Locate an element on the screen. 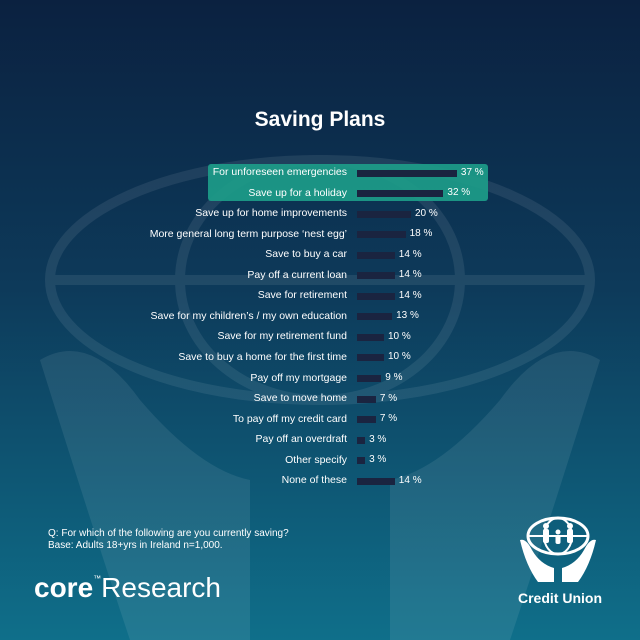 The width and height of the screenshot is (640, 640). data-label: 32 % is located at coordinates (459, 193).